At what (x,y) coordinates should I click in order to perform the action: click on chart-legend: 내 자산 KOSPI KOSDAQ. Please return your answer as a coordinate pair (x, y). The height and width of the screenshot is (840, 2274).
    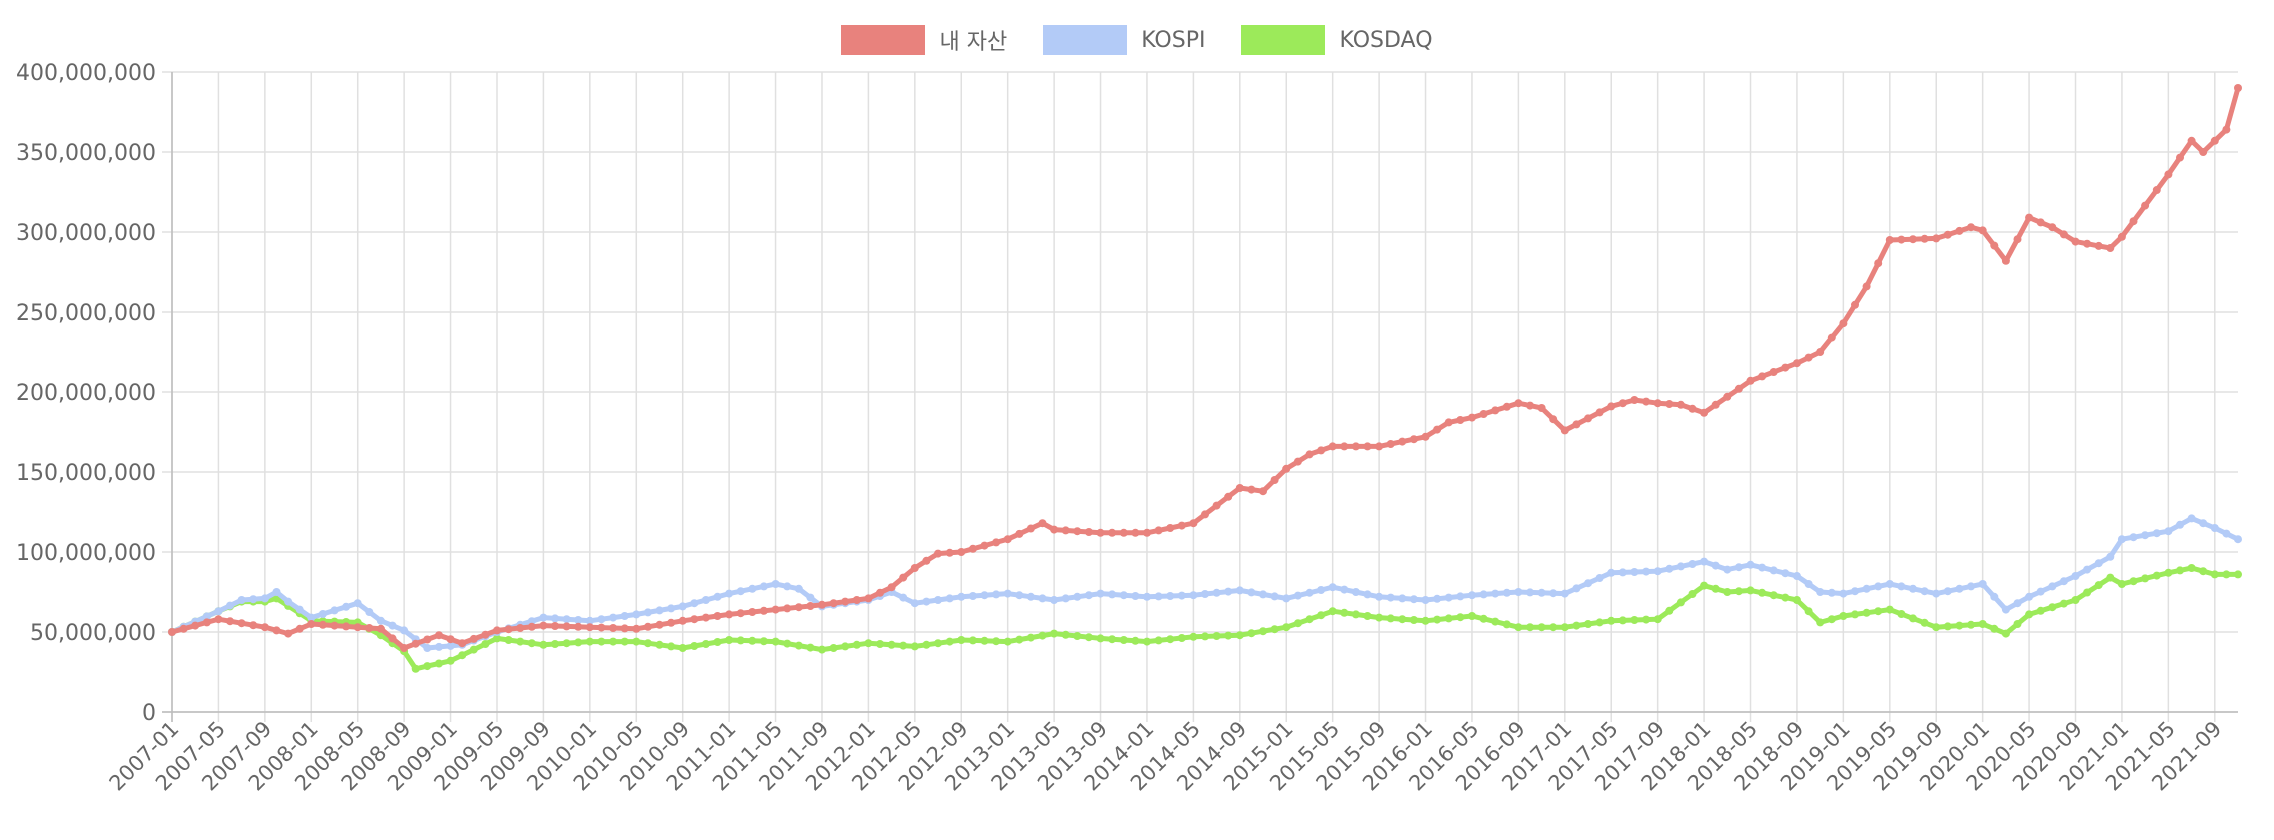
    Looking at the image, I should click on (1137, 40).